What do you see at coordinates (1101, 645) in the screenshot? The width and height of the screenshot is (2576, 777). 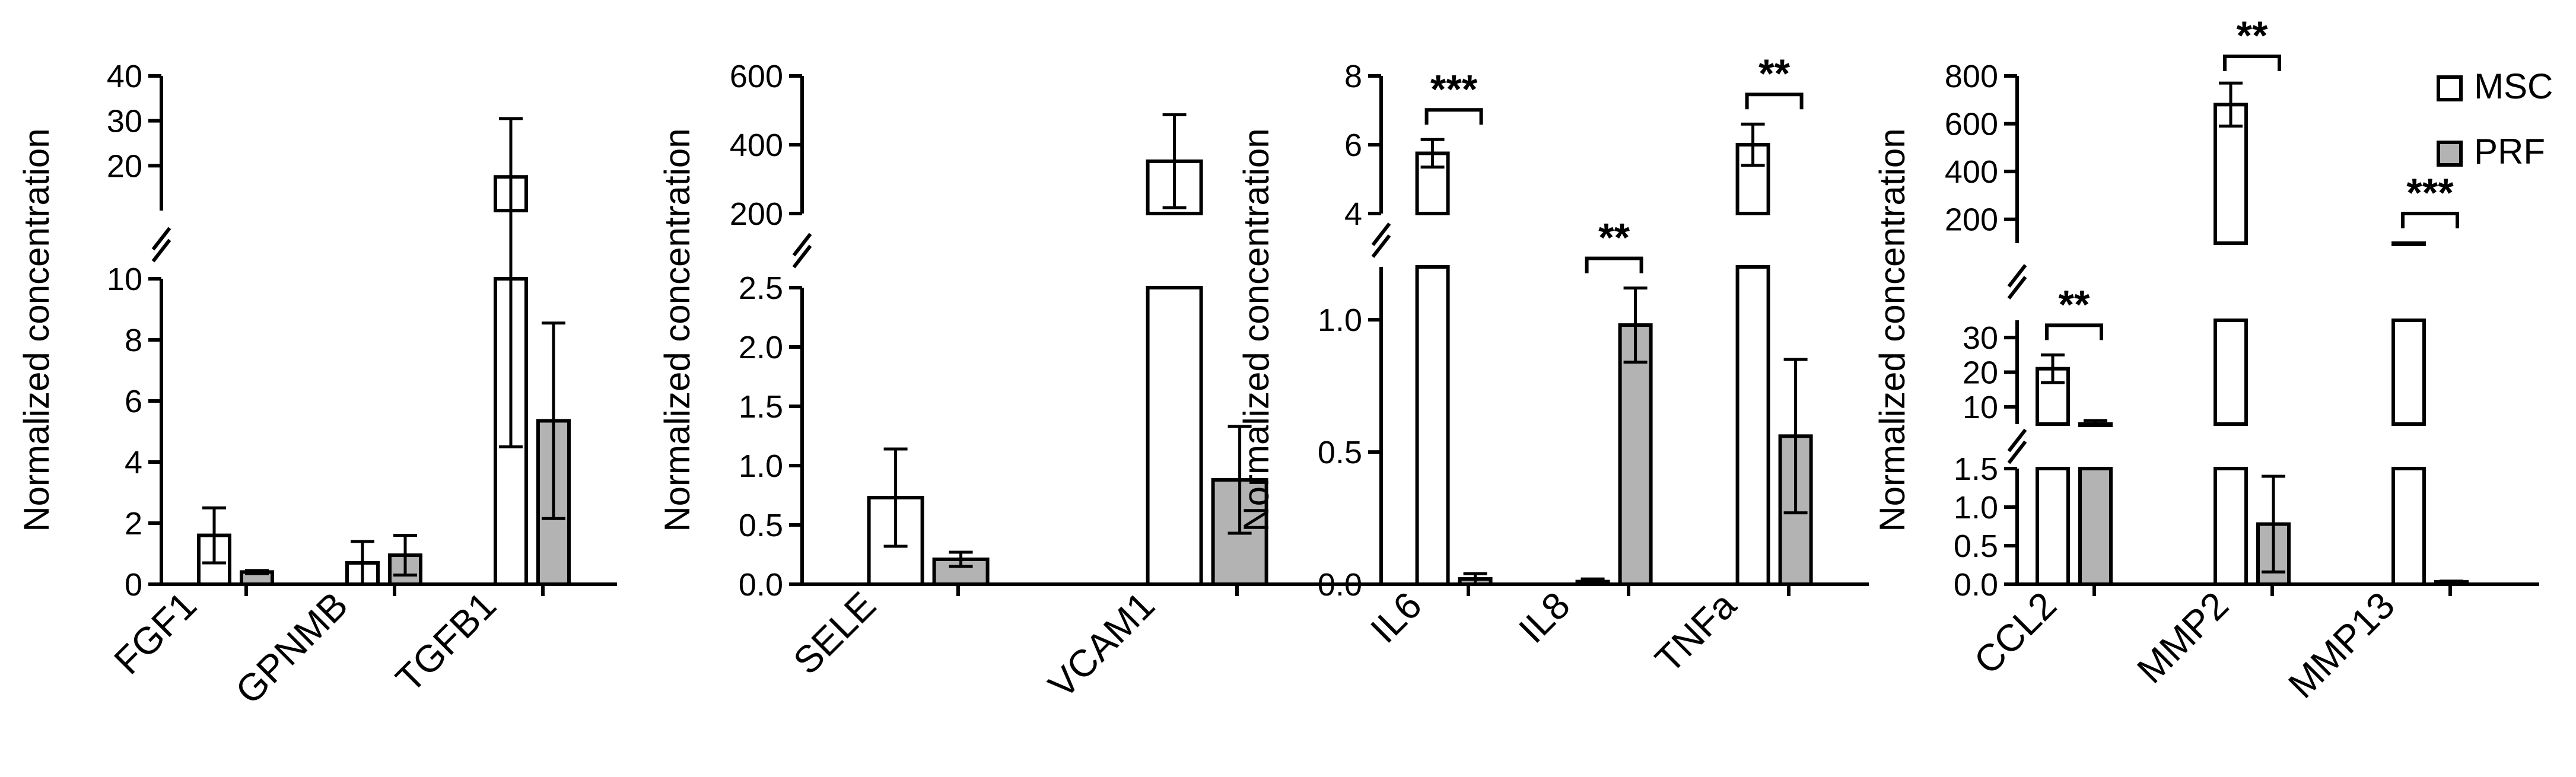 I see `category-label-vcam1: VCAM1` at bounding box center [1101, 645].